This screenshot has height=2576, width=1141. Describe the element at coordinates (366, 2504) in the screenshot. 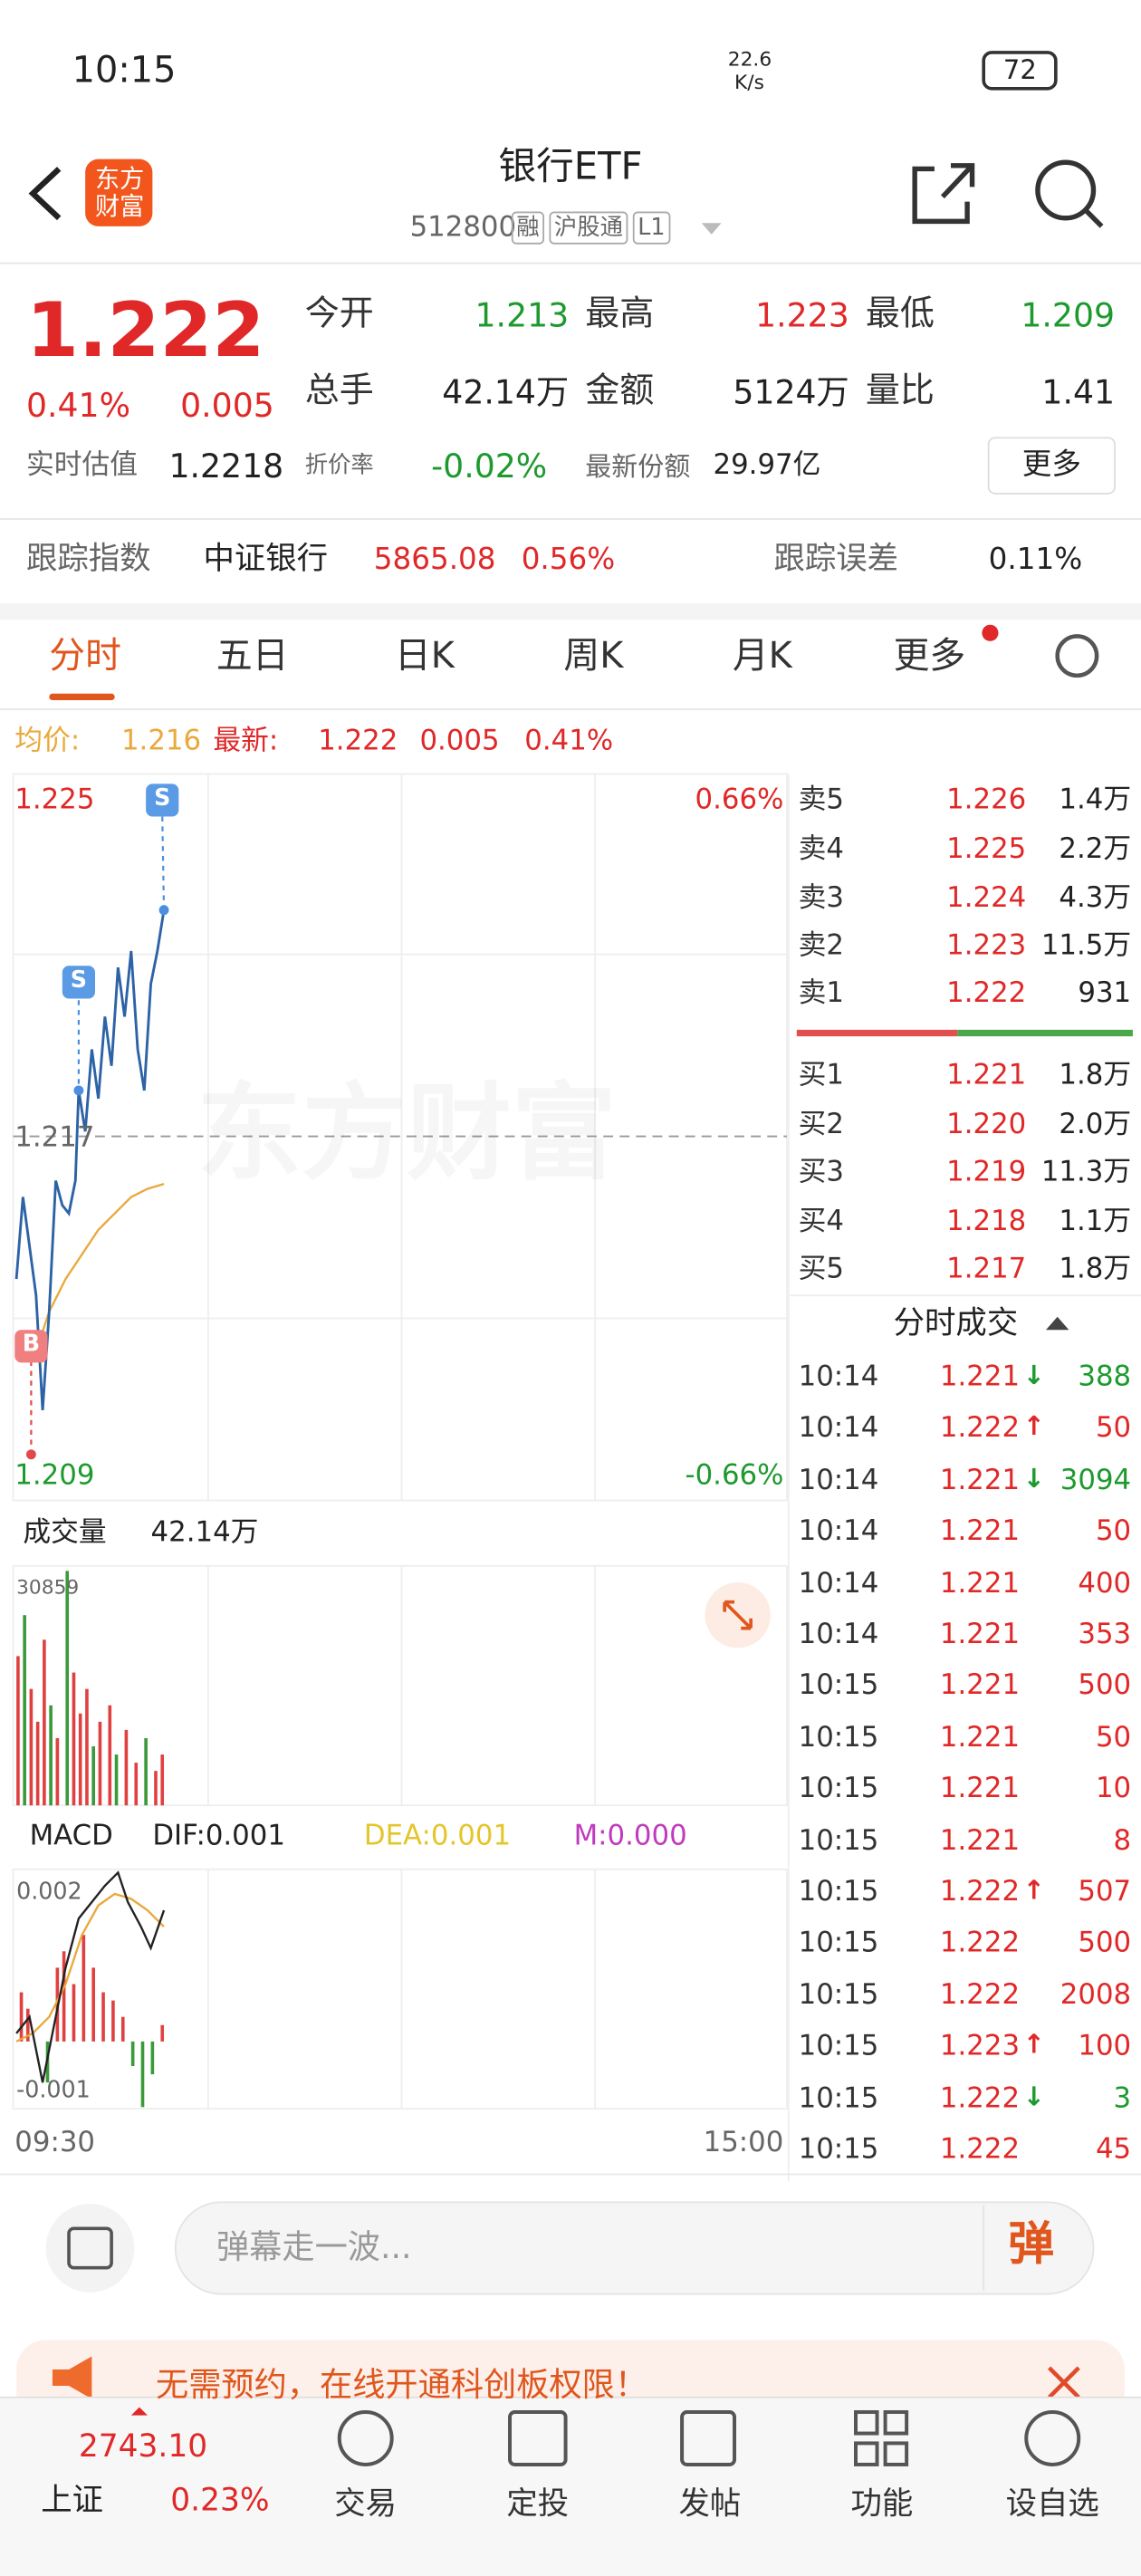

I see `nav-item: 交易` at that location.